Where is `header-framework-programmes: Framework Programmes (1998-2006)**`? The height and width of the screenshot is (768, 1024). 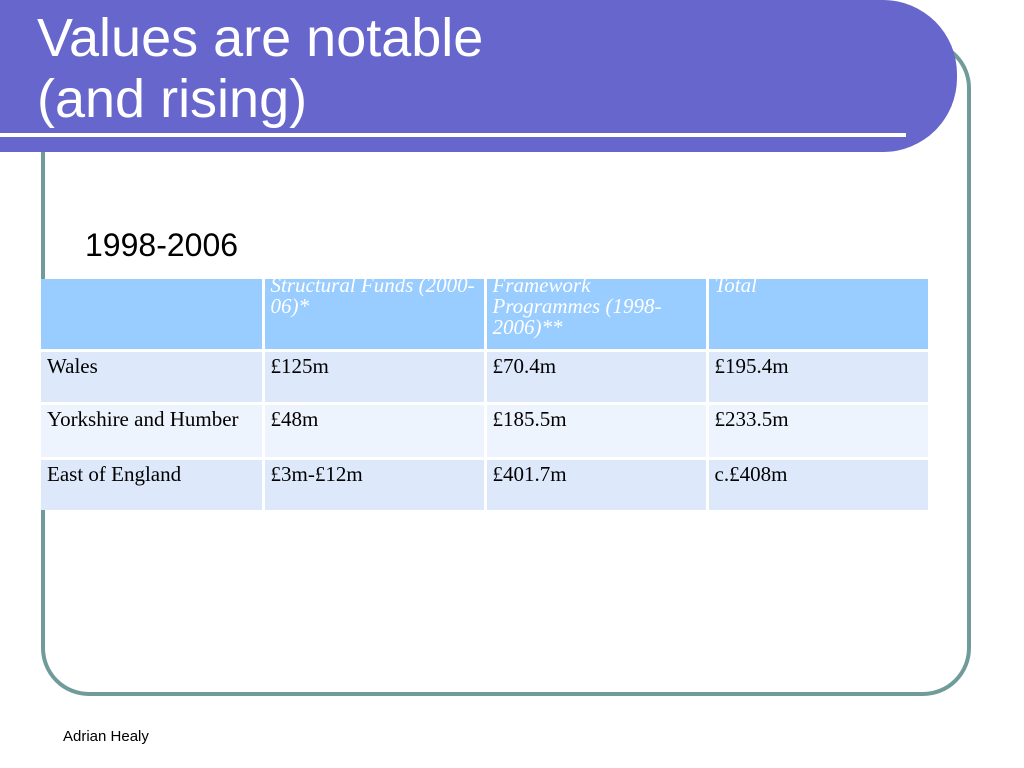 header-framework-programmes: Framework Programmes (1998-2006)** is located at coordinates (595, 315).